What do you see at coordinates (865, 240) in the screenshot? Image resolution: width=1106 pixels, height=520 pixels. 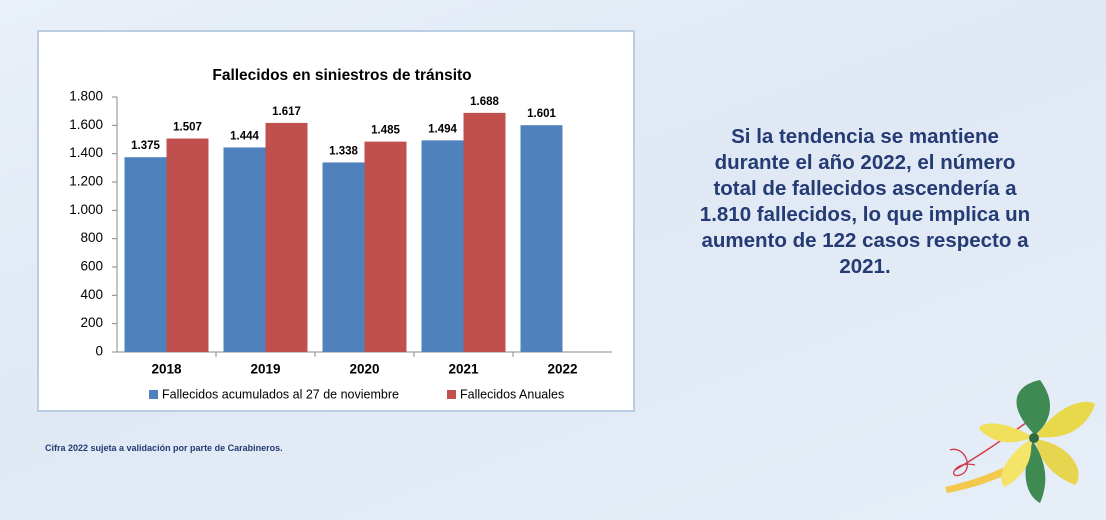 I see `paragraph-line: aumento de 122 casos respecto a` at bounding box center [865, 240].